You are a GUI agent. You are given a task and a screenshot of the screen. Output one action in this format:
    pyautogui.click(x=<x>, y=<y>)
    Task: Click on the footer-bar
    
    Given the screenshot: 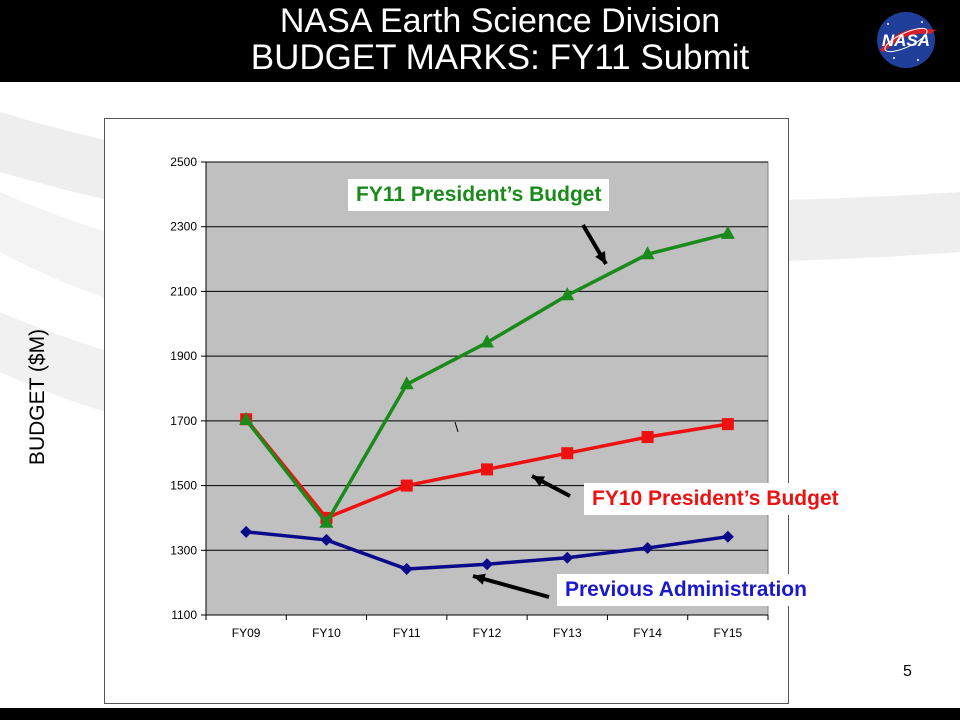 What is the action you would take?
    pyautogui.click(x=480, y=714)
    